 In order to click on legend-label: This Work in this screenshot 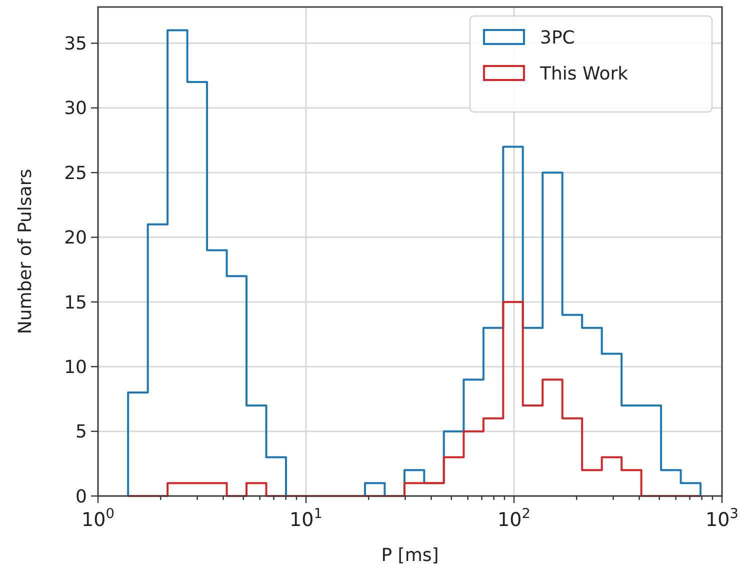, I will do `click(584, 73)`.